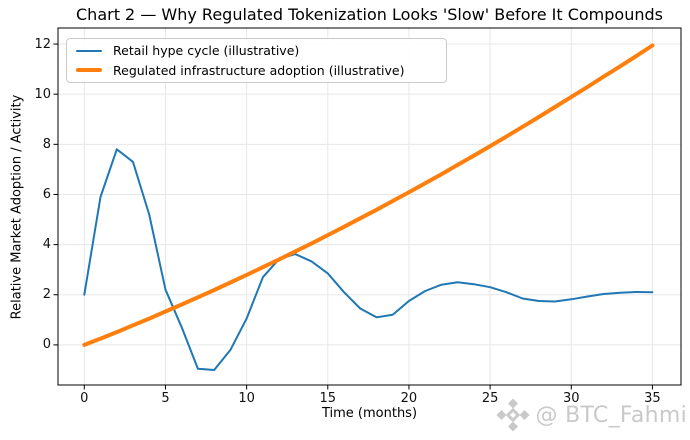 The width and height of the screenshot is (690, 440). What do you see at coordinates (409, 398) in the screenshot?
I see `x-tick-label: 20` at bounding box center [409, 398].